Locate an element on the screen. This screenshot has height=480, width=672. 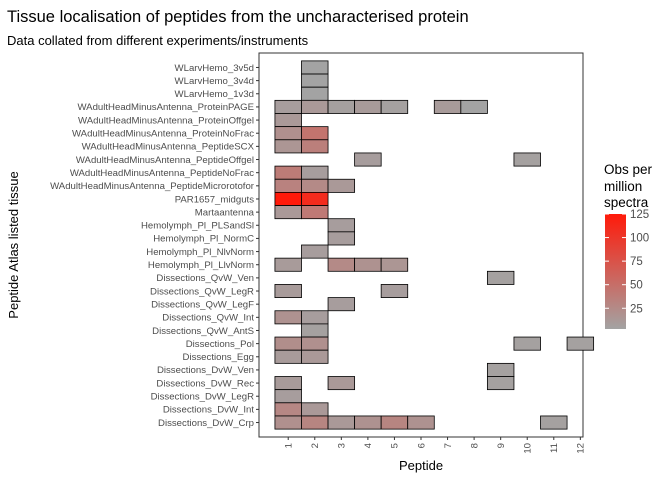
y-tick-label: WAdultHeadMinusAntenna_PeptideSCX is located at coordinates (168, 147).